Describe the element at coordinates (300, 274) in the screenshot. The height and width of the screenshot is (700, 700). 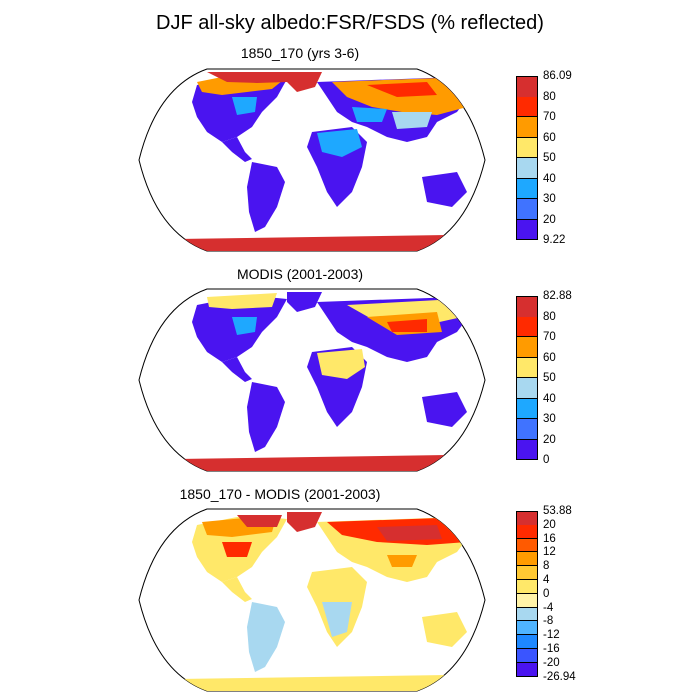
I see `panel-title-modis: MODIS (2001-2003)` at that location.